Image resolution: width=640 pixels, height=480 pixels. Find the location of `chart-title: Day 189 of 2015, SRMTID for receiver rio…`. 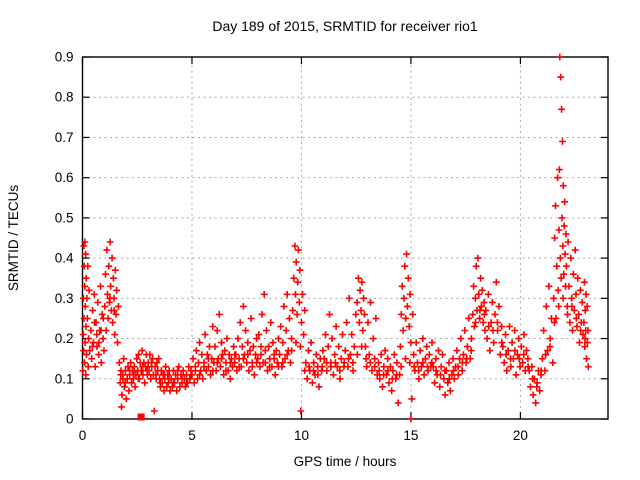

chart-title: Day 189 of 2015, SRMTID for receiver rio… is located at coordinates (345, 26).